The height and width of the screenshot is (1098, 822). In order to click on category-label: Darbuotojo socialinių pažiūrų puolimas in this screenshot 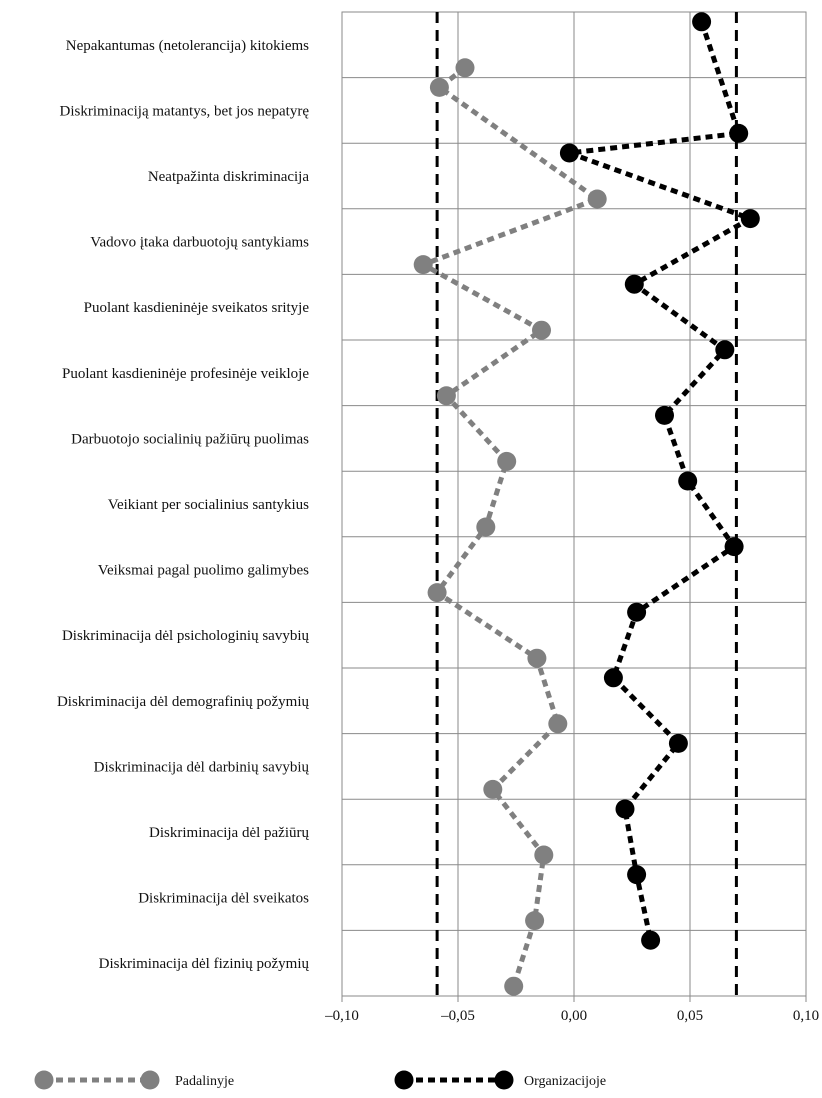, I will do `click(190, 439)`.